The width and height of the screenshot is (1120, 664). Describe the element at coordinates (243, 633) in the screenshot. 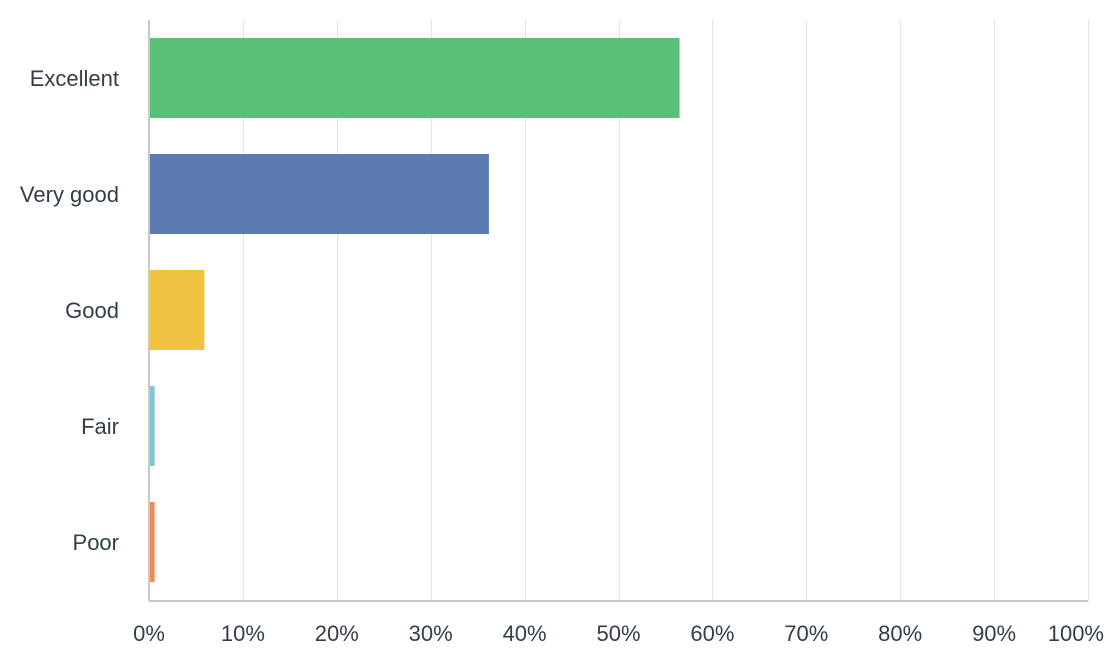

I see `x-tick-label-10: 10%` at that location.